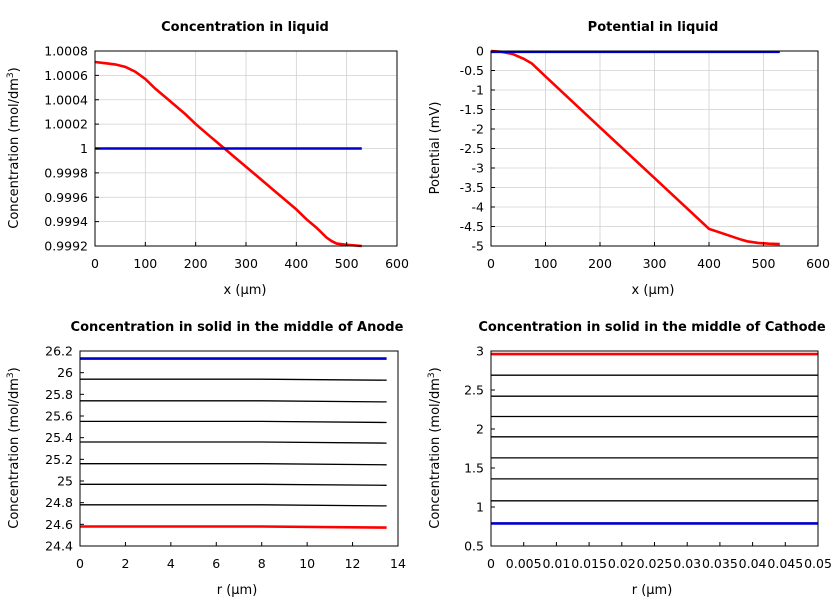 The width and height of the screenshot is (840, 600). Describe the element at coordinates (472, 109) in the screenshot. I see `y-tick-label: -1.5` at that location.